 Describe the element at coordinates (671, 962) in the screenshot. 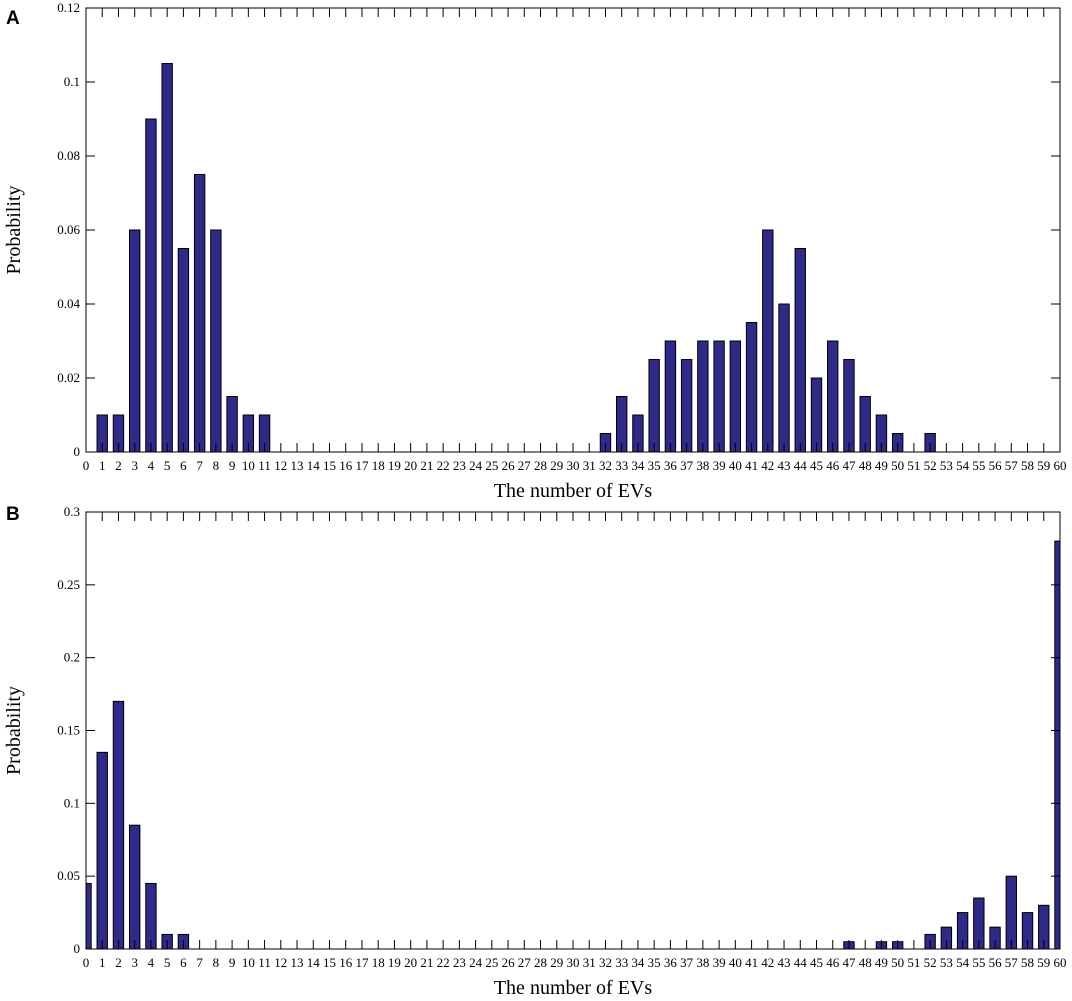

I see `x-tick-label: 36` at that location.